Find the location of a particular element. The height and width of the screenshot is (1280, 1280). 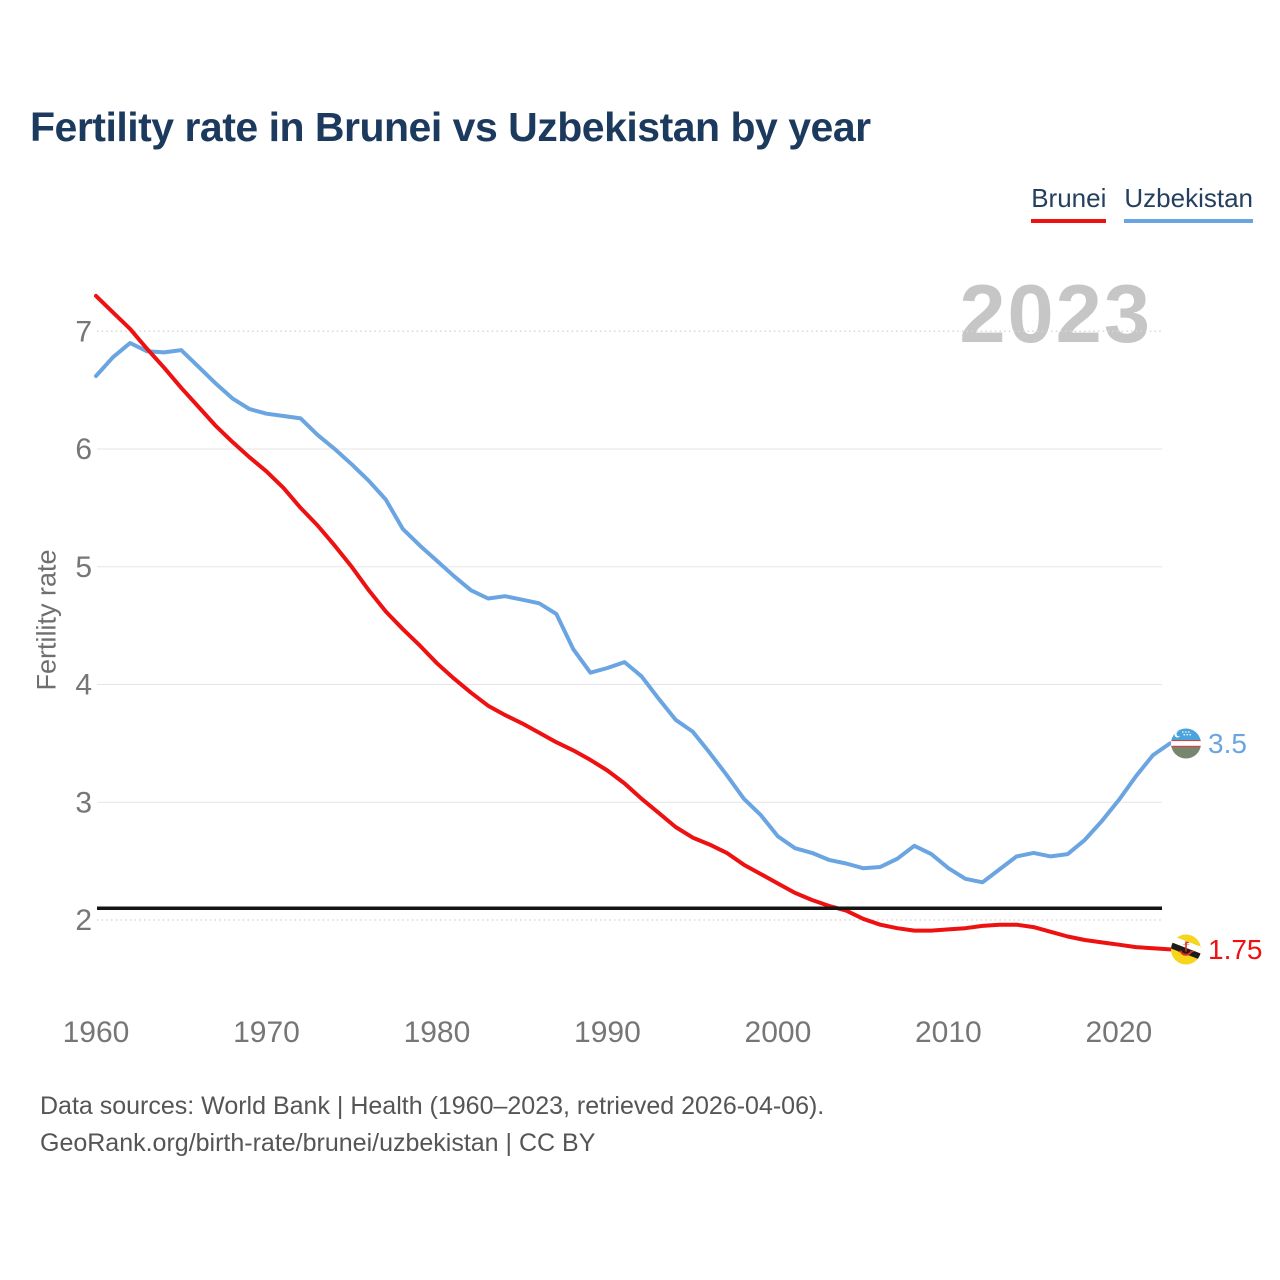

brunei-flag-crest is located at coordinates (1186, 948).